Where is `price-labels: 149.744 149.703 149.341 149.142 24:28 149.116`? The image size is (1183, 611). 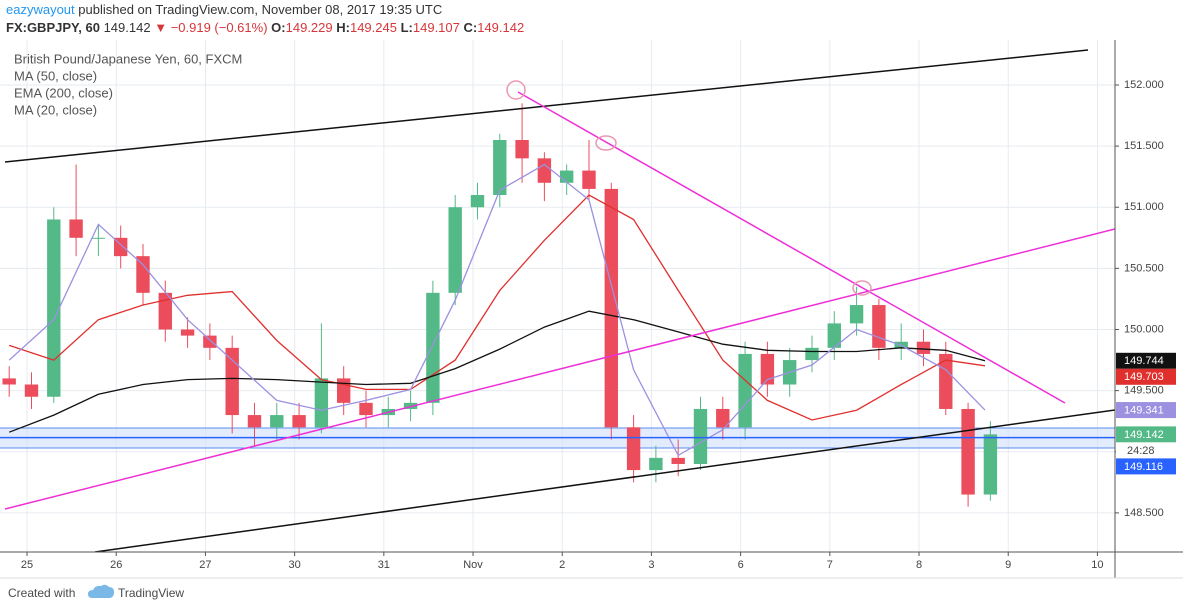
price-labels: 149.744 149.703 149.341 149.142 24:28 149.116 is located at coordinates (1146, 413).